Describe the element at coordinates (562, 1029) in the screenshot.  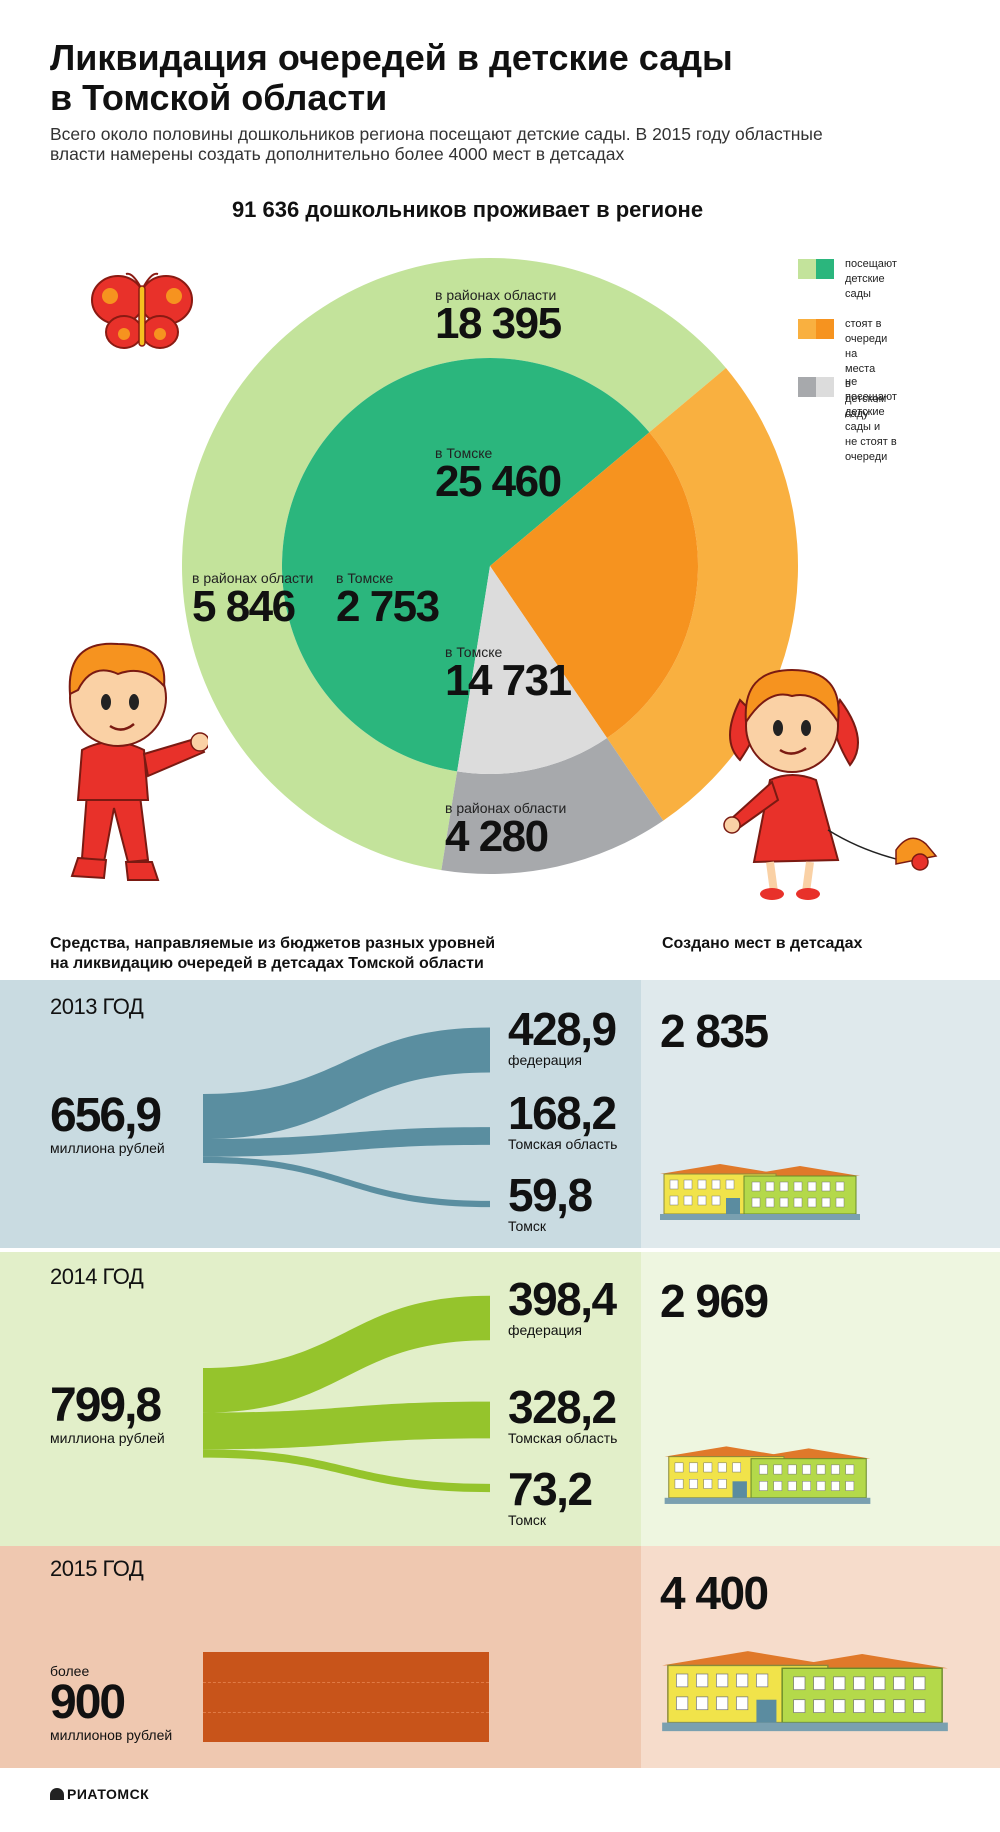
I see `source-value: 428,9` at that location.